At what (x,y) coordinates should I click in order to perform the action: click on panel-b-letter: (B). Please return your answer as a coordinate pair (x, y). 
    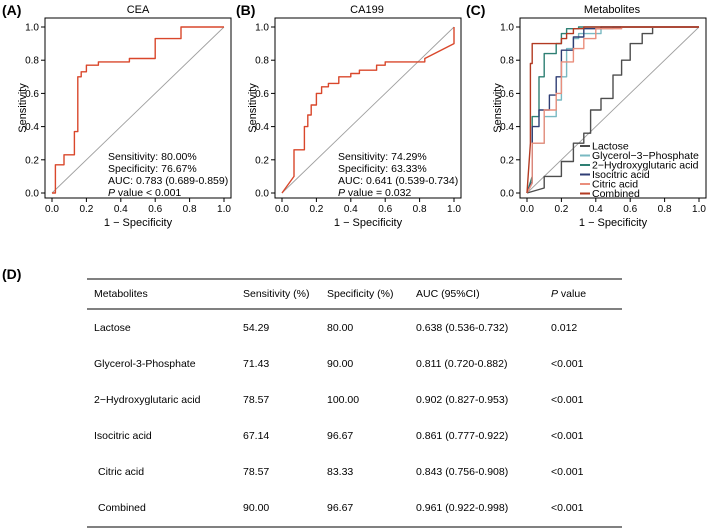
    Looking at the image, I should click on (245, 10).